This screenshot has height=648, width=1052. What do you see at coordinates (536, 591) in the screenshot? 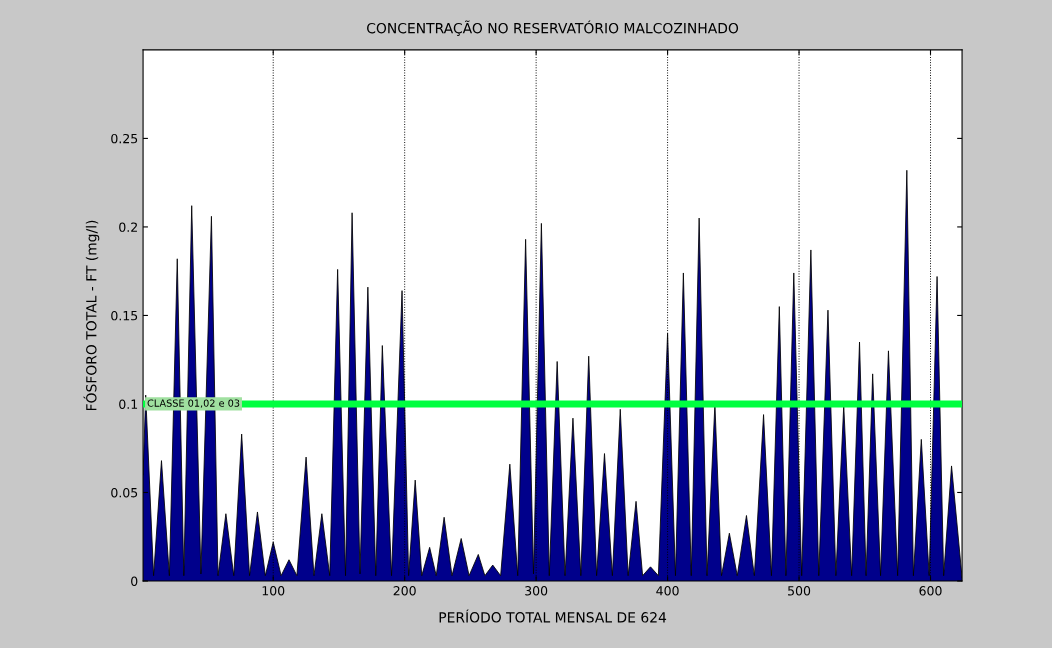
I see `x-tick-label: 300` at bounding box center [536, 591].